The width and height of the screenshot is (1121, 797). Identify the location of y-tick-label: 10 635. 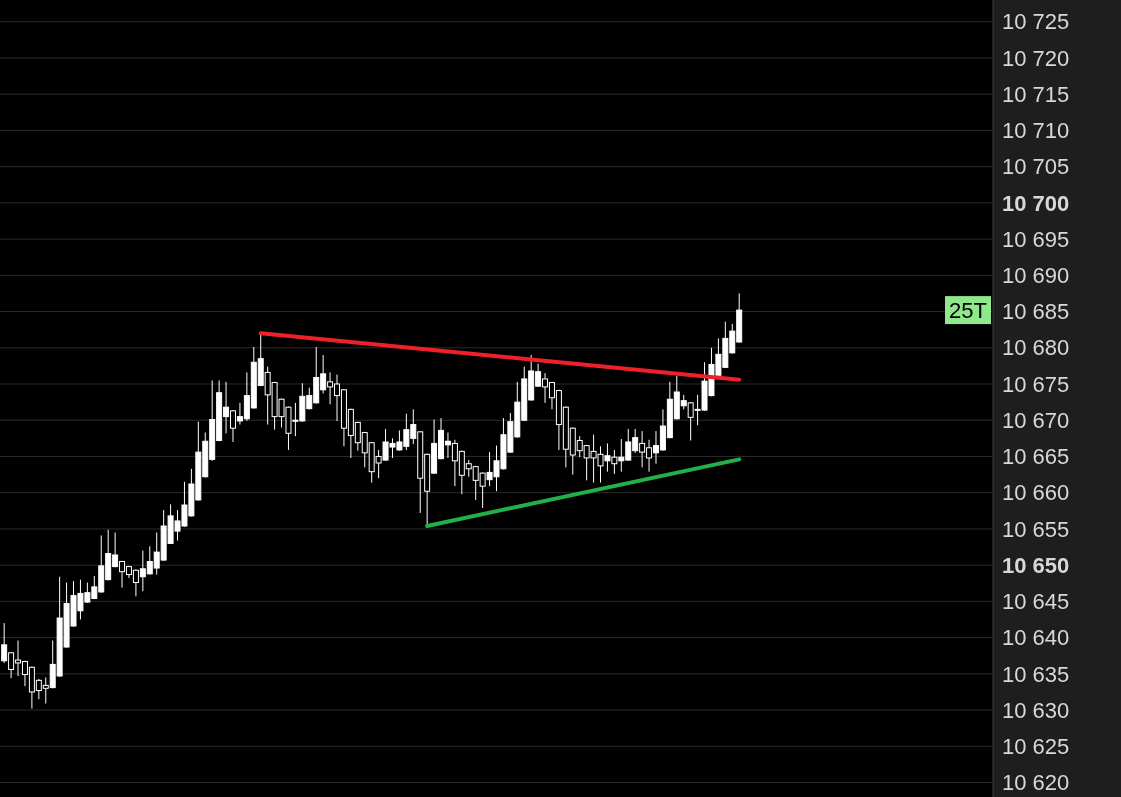
(1036, 674).